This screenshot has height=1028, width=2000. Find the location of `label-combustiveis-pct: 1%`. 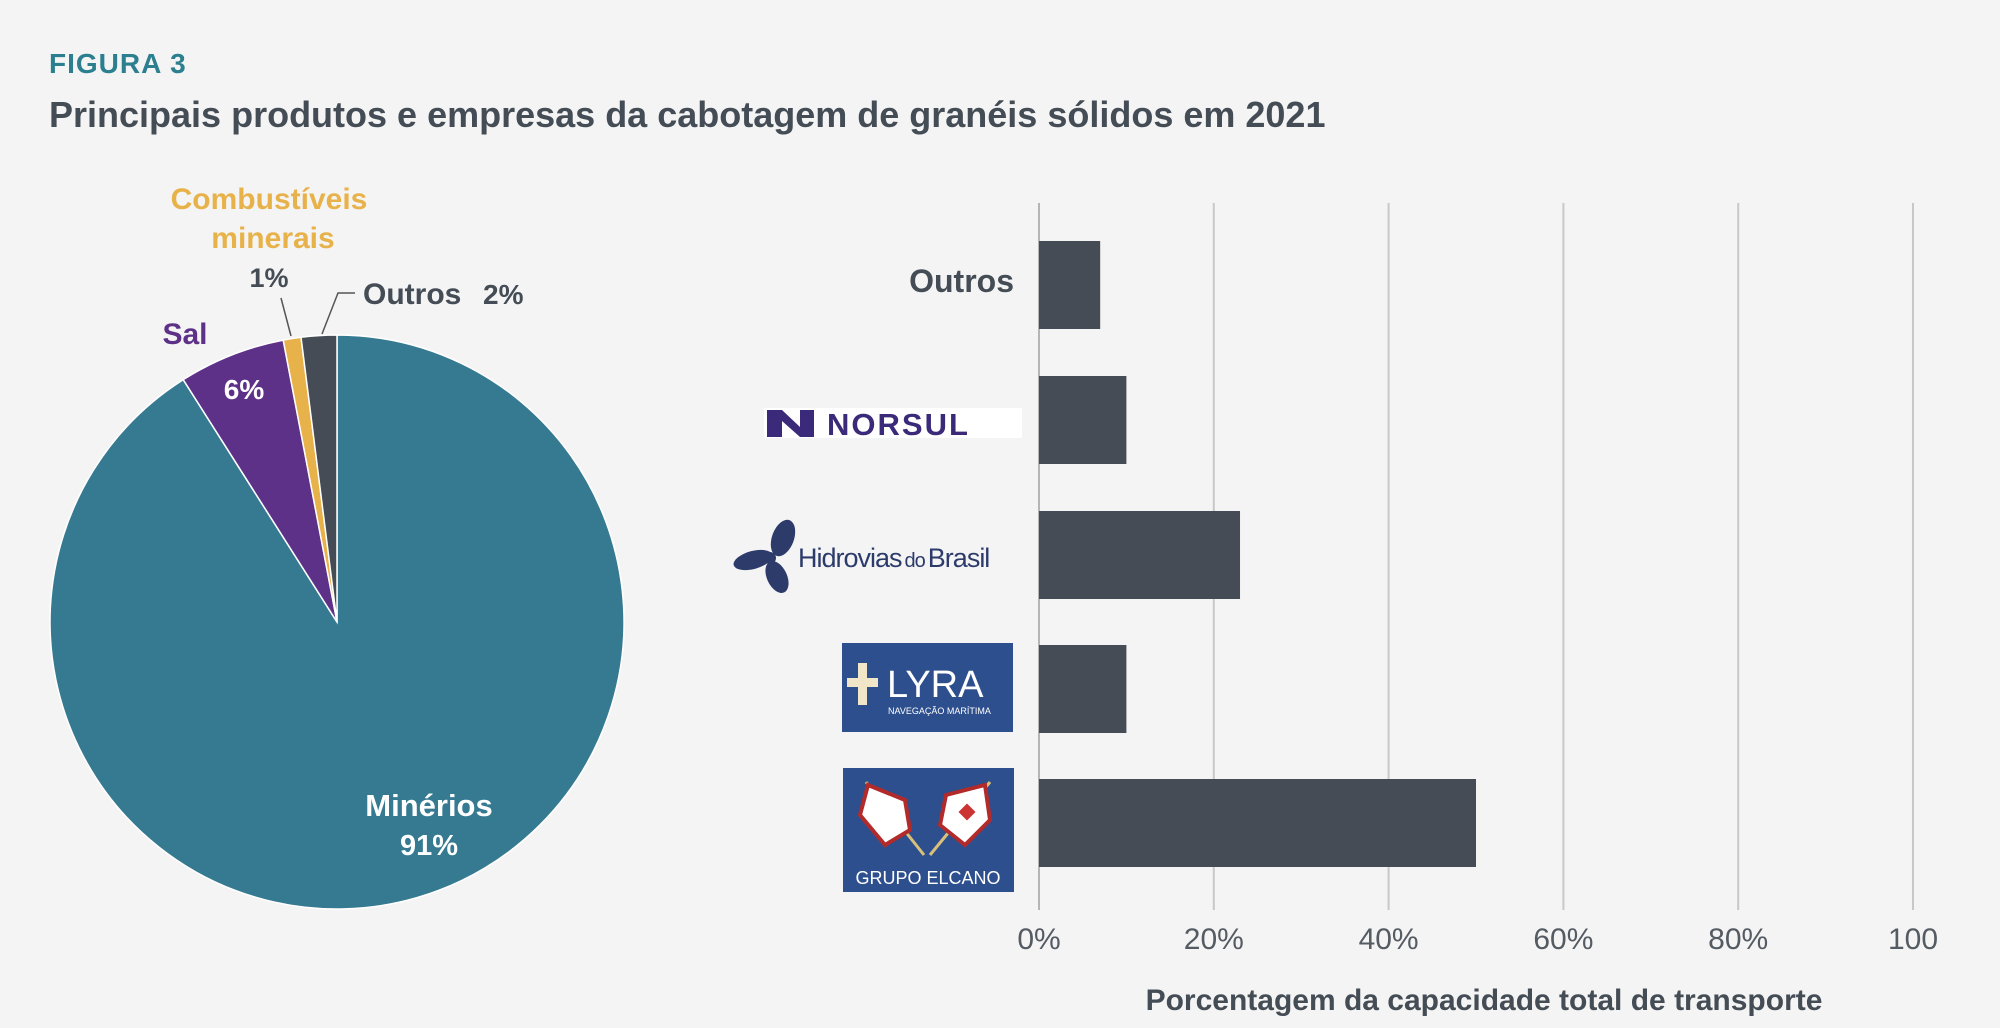

label-combustiveis-pct: 1% is located at coordinates (268, 278).